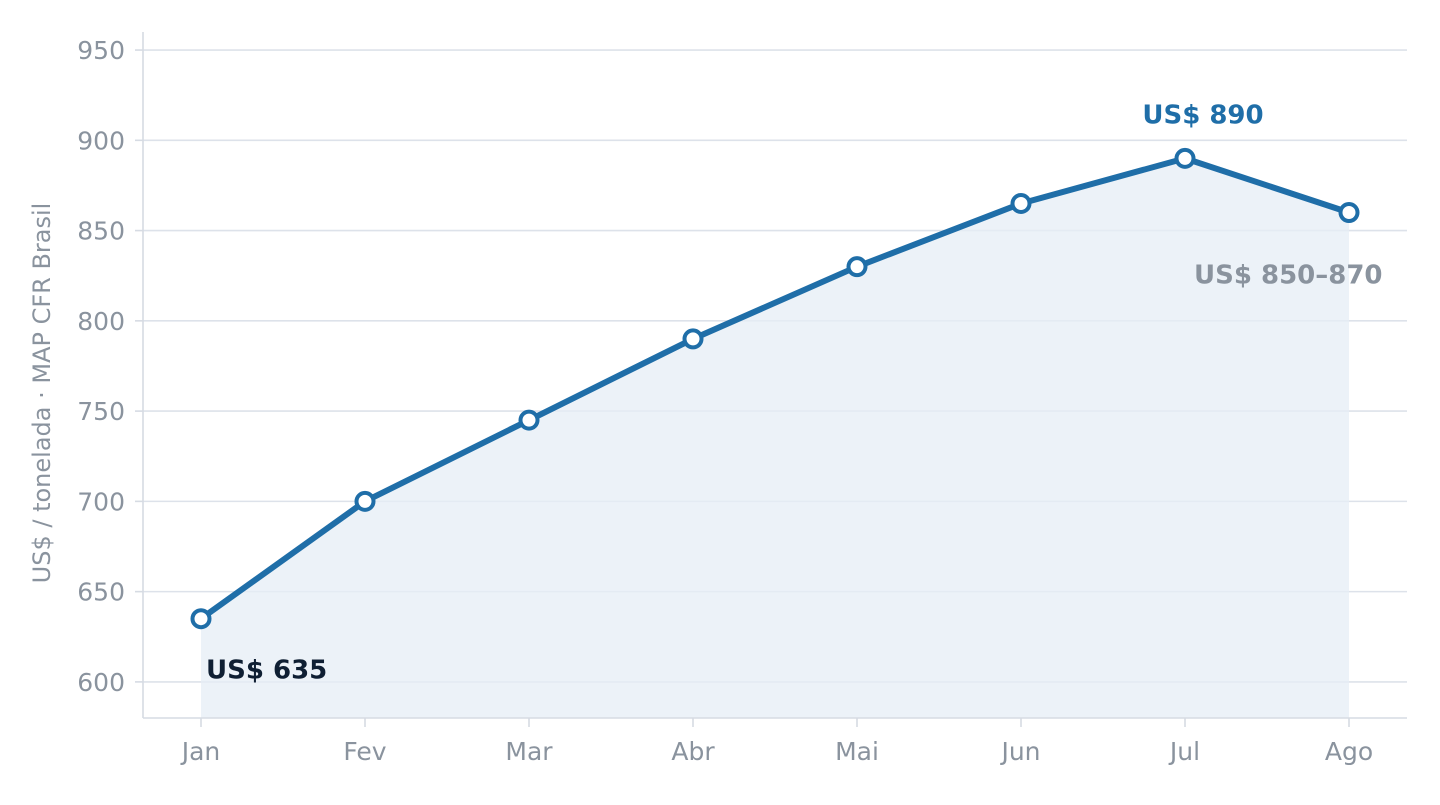 Image resolution: width=1440 pixels, height=805 pixels. I want to click on y-tick-label: 600, so click(101, 682).